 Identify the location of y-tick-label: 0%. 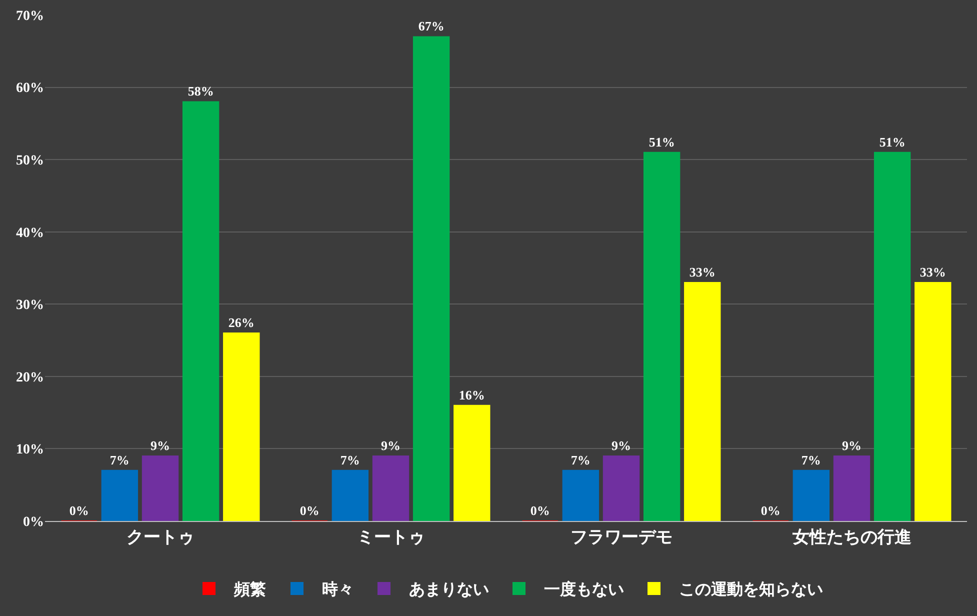
(33, 522).